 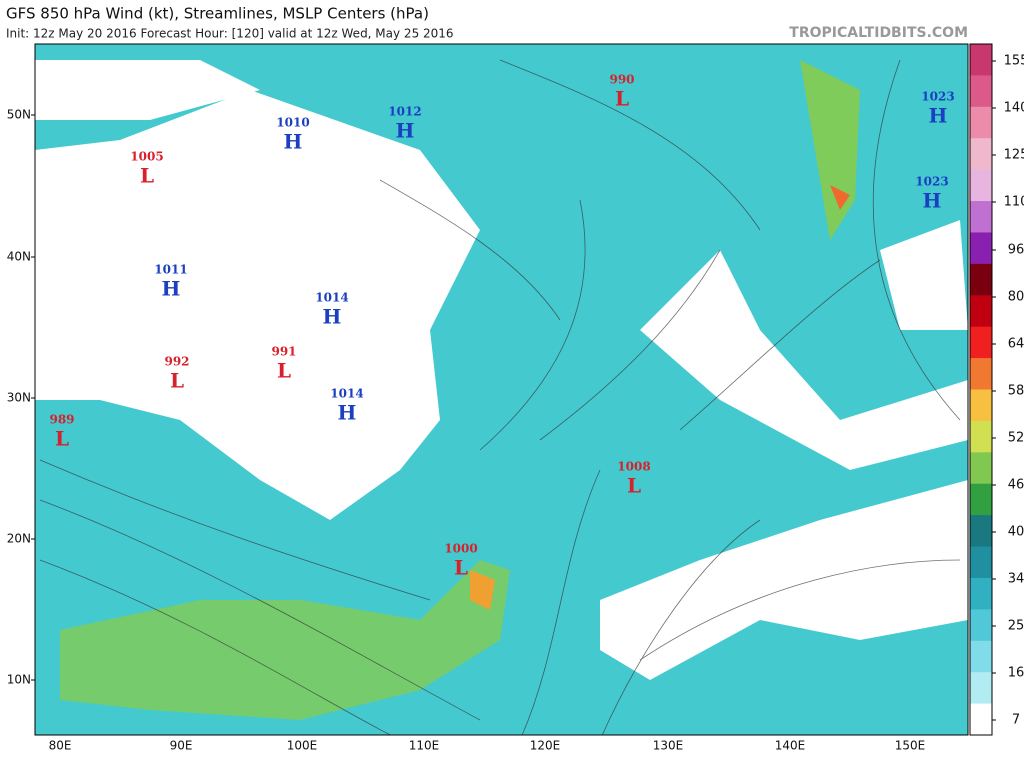 What do you see at coordinates (302, 746) in the screenshot?
I see `longitude-label: 100E` at bounding box center [302, 746].